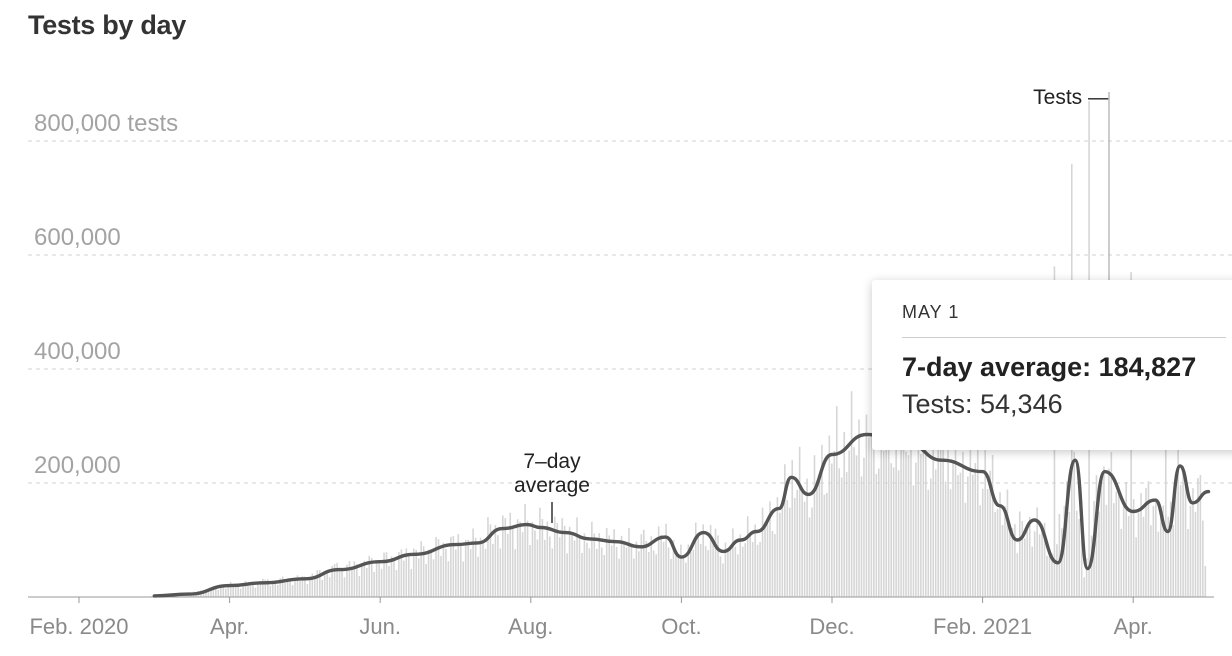 The height and width of the screenshot is (656, 1232). Describe the element at coordinates (931, 312) in the screenshot. I see `tooltip-date: MAY 1` at that location.